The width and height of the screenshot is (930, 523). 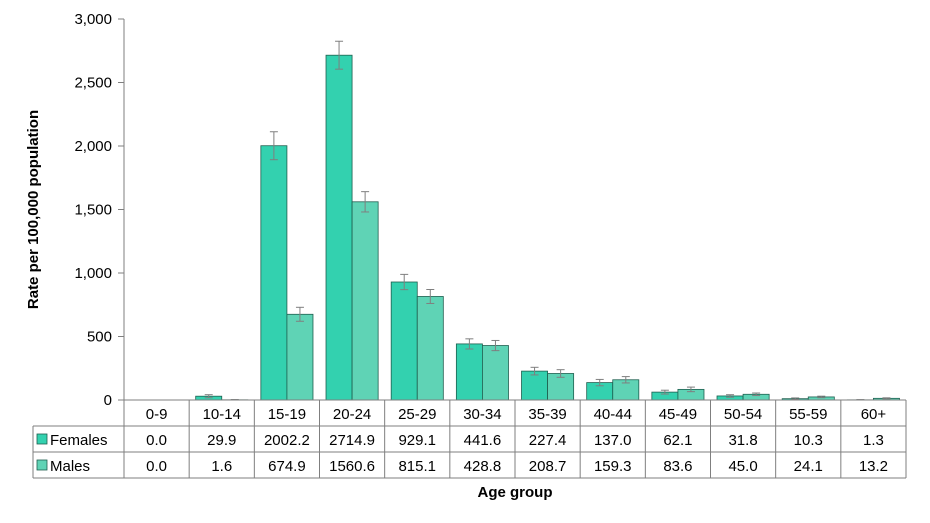 What do you see at coordinates (79, 440) in the screenshot?
I see `legend-label-females: Females` at bounding box center [79, 440].